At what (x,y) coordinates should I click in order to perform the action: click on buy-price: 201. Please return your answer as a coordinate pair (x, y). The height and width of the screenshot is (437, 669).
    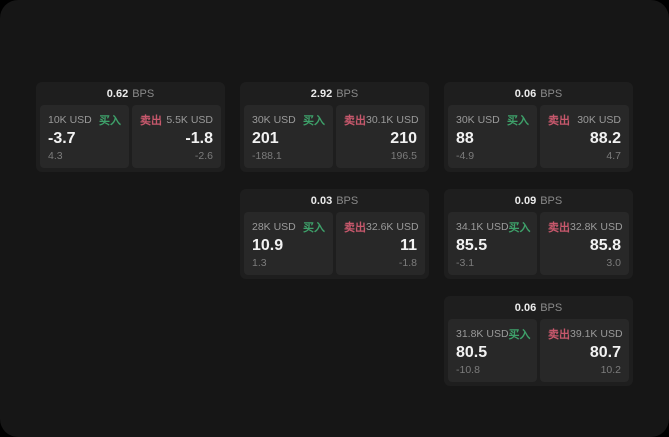
    Looking at the image, I should click on (265, 138).